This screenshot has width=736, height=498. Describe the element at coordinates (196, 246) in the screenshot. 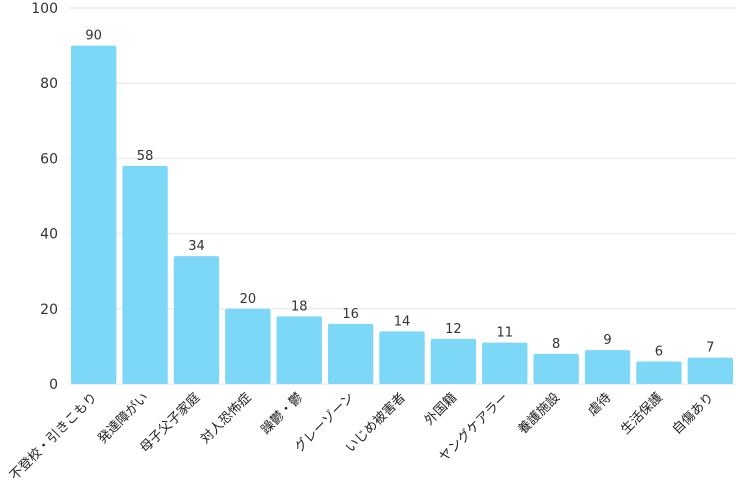

I see `data-label: 34` at that location.